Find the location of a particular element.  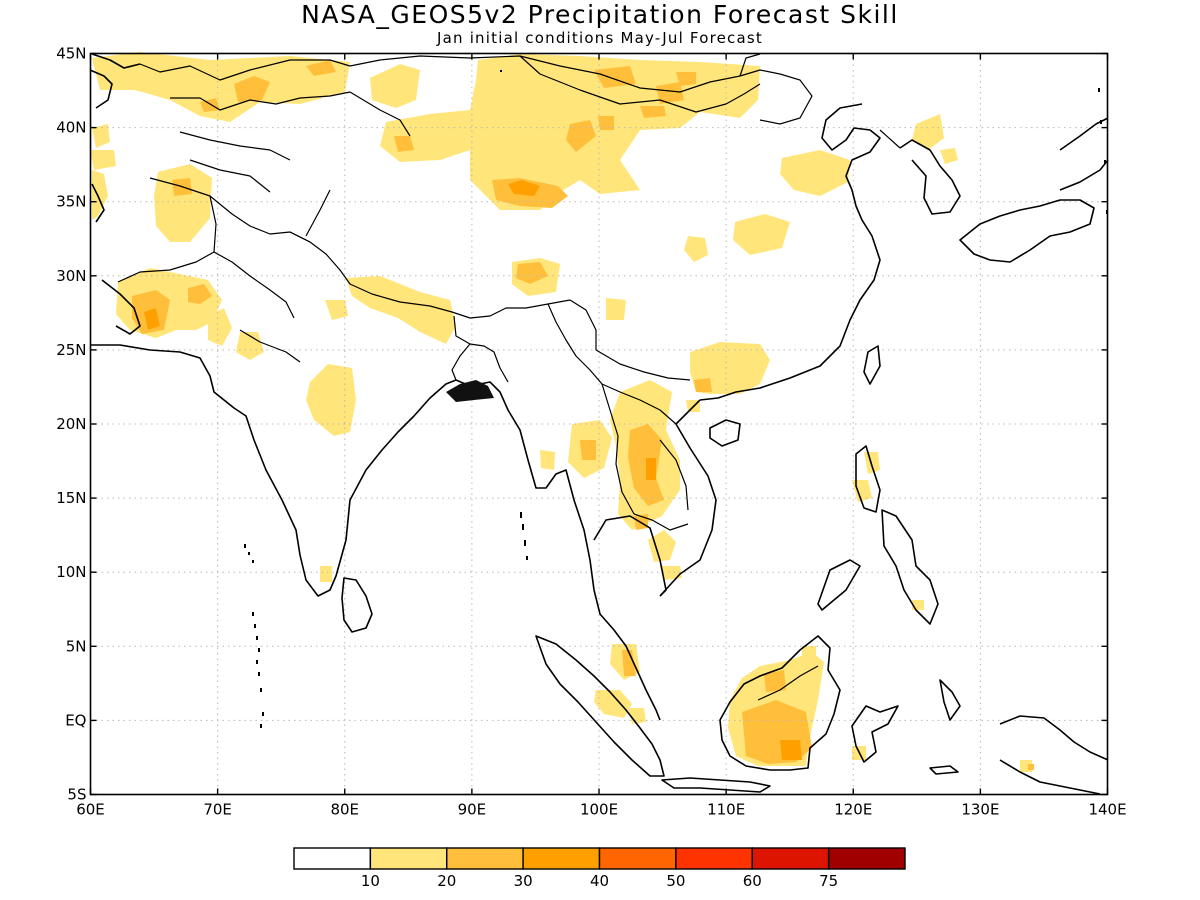

lat-label: 15N is located at coordinates (71, 498).